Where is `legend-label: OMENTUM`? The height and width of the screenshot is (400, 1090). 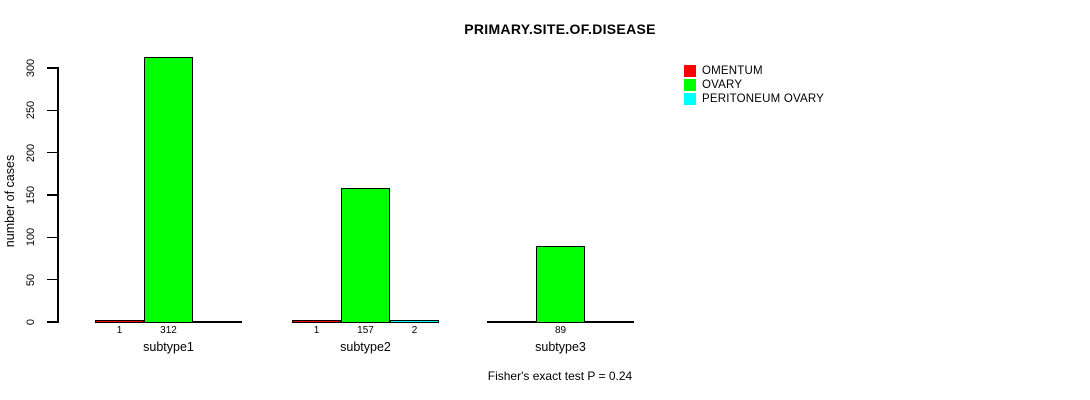 legend-label: OMENTUM is located at coordinates (732, 71).